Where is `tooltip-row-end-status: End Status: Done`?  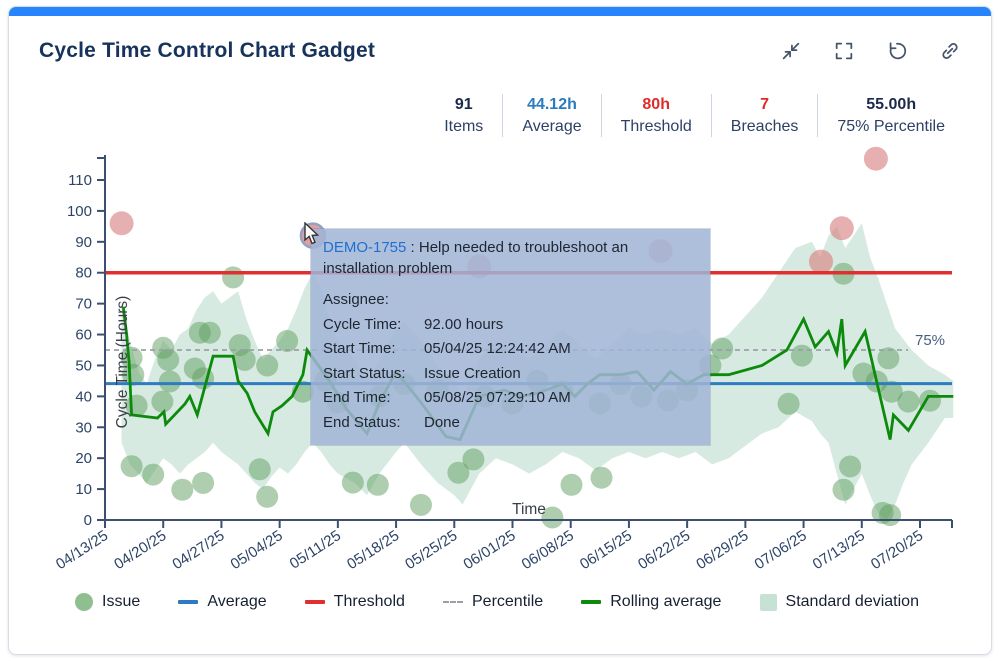
tooltip-row-end-status: End Status: Done is located at coordinates (391, 422).